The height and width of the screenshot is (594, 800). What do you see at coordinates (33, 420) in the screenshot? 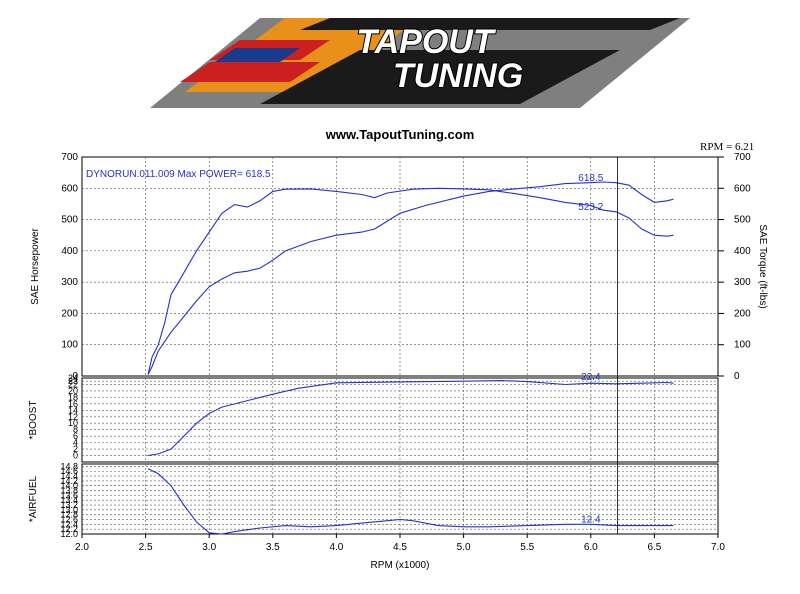
I see `boost-ylabel: *BOOST` at bounding box center [33, 420].